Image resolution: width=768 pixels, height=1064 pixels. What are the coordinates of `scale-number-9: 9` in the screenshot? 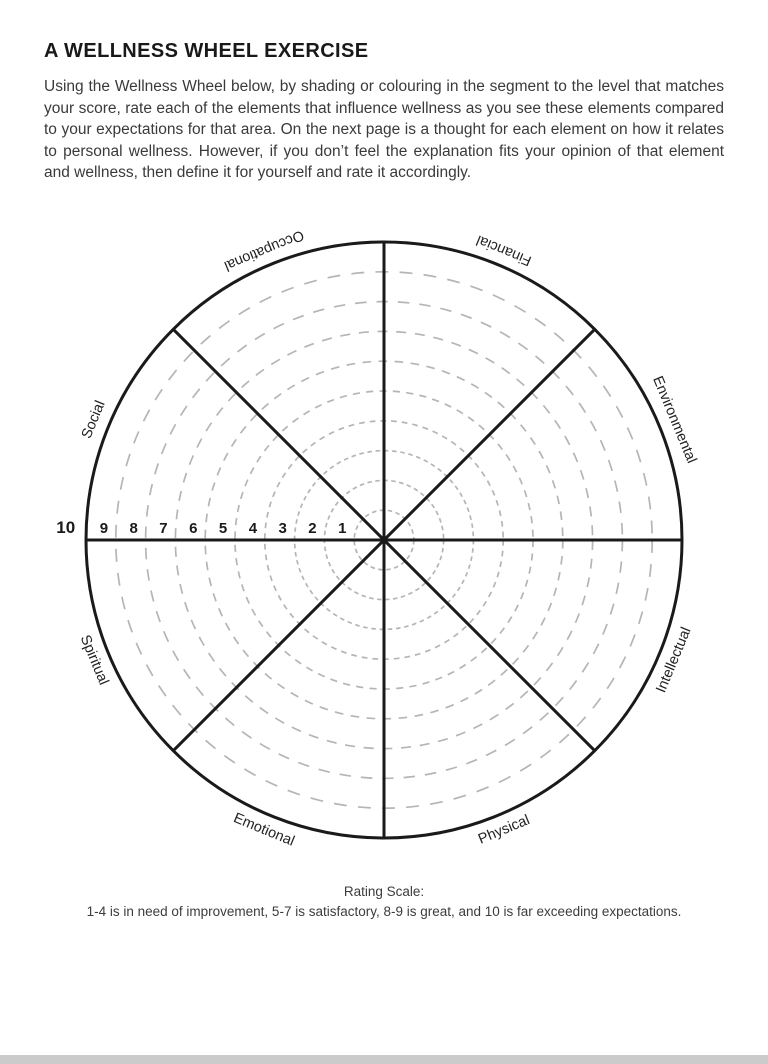 It's located at (104, 528).